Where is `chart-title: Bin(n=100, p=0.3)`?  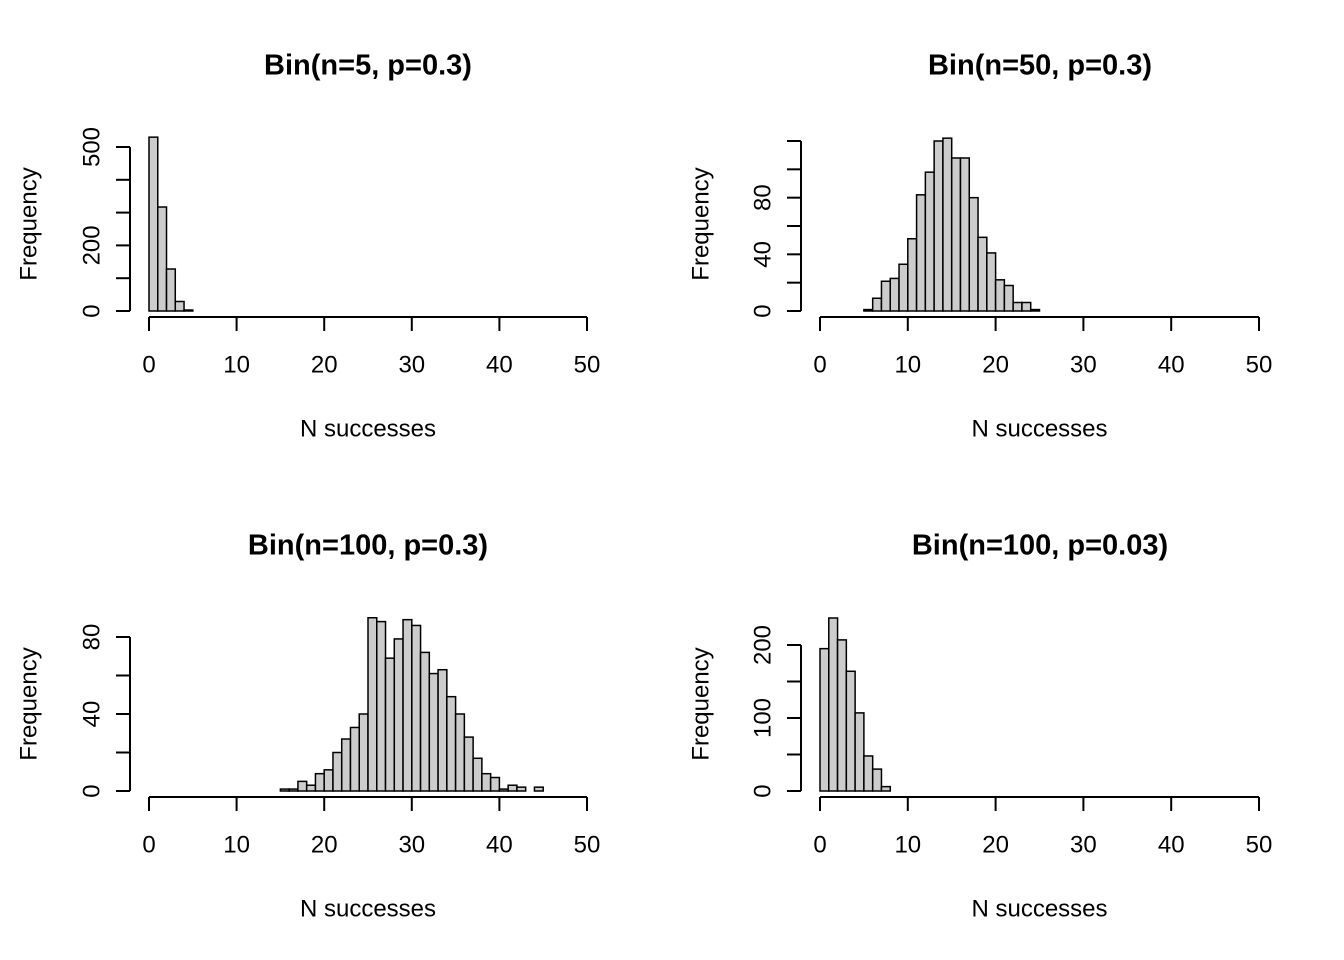 chart-title: Bin(n=100, p=0.3) is located at coordinates (368, 546).